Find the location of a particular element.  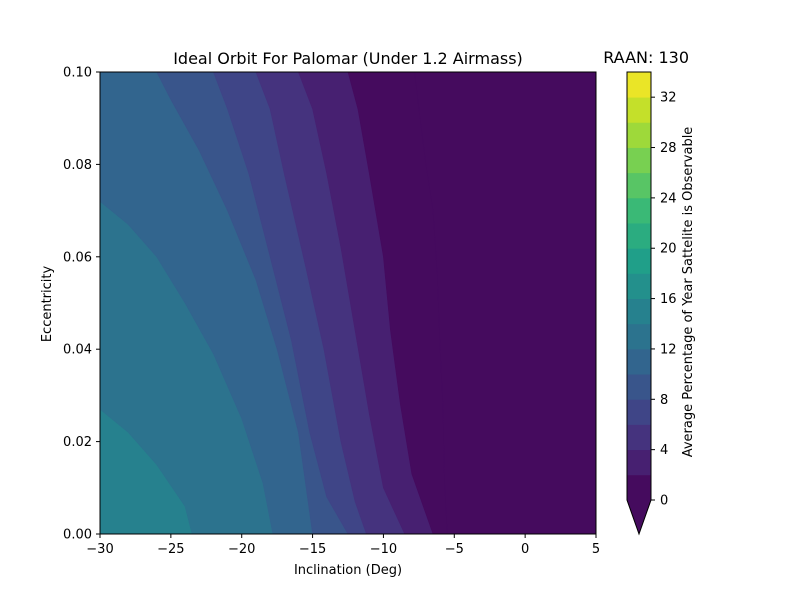

y-tick-label: 0.10 is located at coordinates (77, 73).